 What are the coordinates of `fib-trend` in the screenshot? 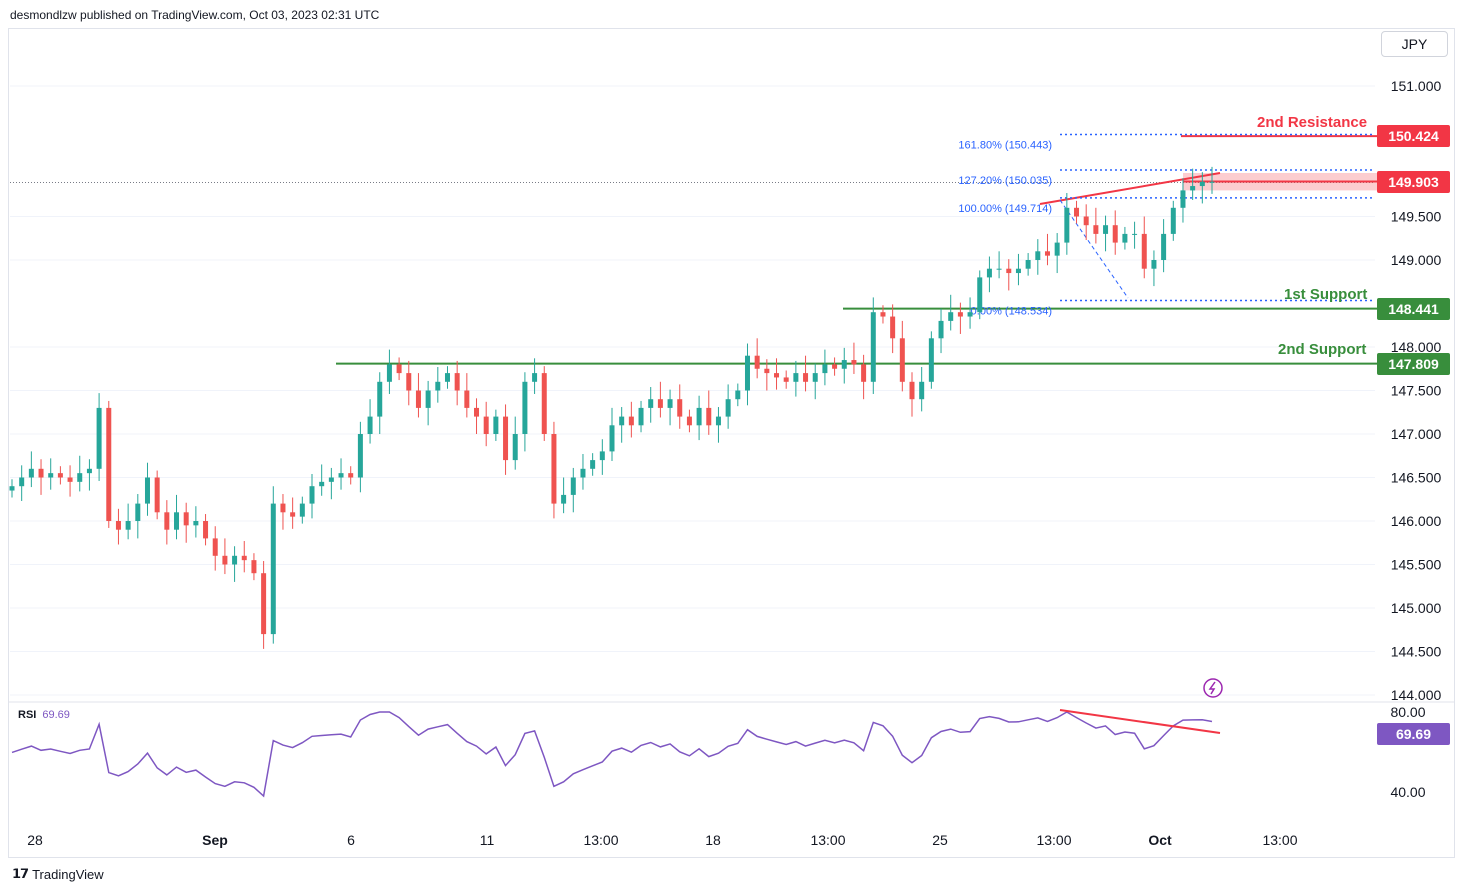 It's located at (1094, 249).